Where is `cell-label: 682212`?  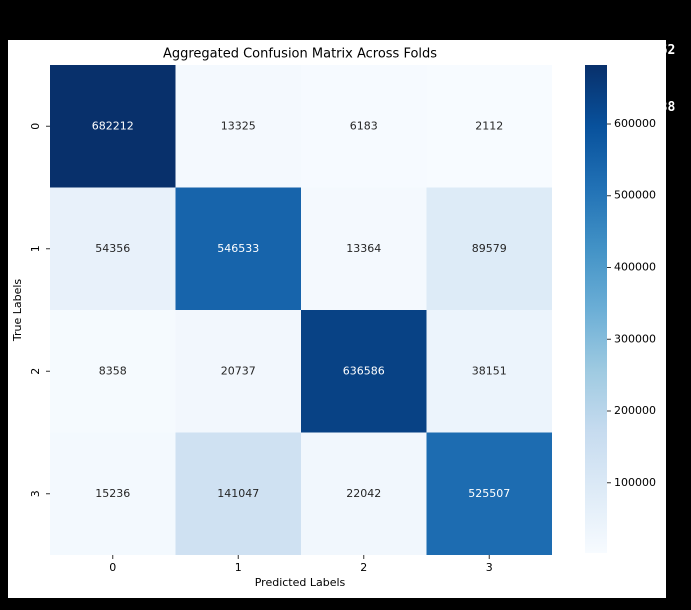
cell-label: 682212 is located at coordinates (113, 125).